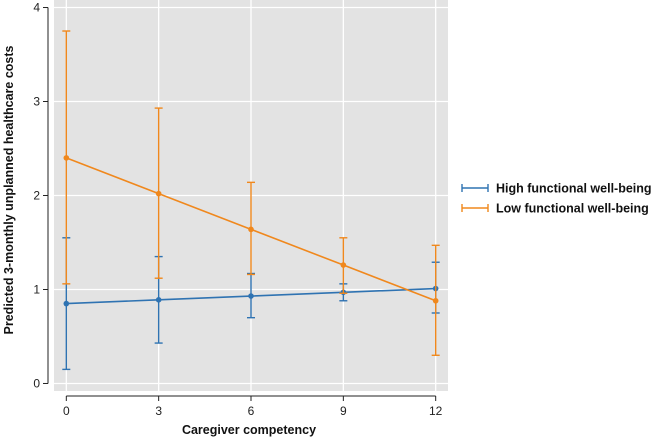 Image resolution: width=664 pixels, height=439 pixels. What do you see at coordinates (343, 411) in the screenshot?
I see `x-tick-label: 9` at bounding box center [343, 411].